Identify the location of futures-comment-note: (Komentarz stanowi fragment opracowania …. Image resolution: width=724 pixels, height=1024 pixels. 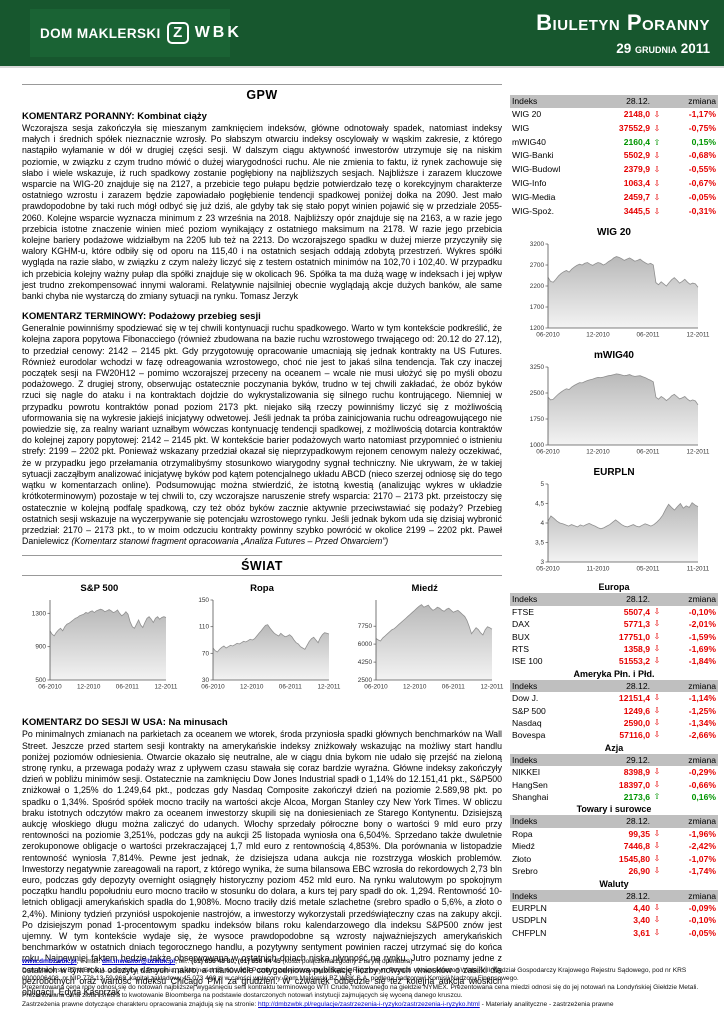
(230, 541).